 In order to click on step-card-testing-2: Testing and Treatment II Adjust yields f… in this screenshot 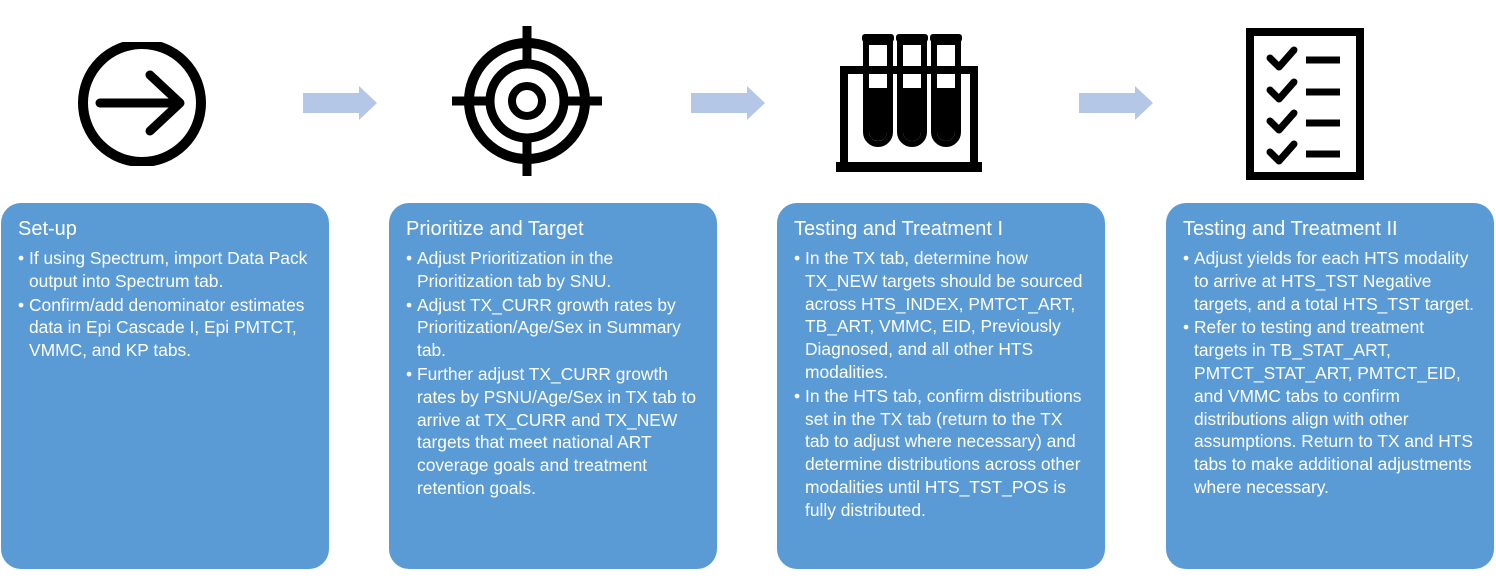, I will do `click(1330, 386)`.